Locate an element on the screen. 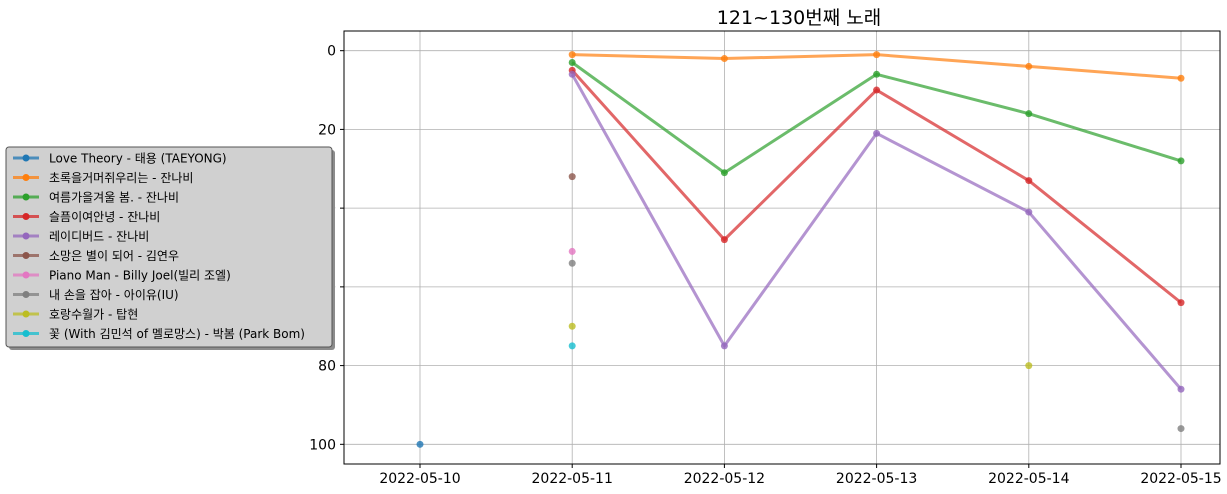 The image size is (1227, 494). legend-label: 여름가을겨울 봄. - 잔나비 is located at coordinates (114, 198).